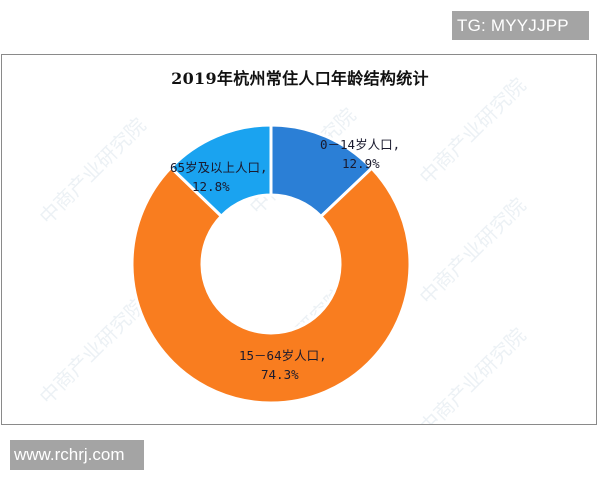  What do you see at coordinates (77, 455) in the screenshot?
I see `site-url-badge: www.rchrj.com` at bounding box center [77, 455].